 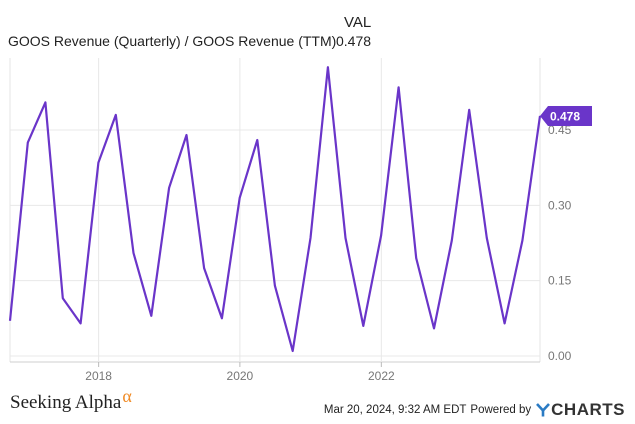 What do you see at coordinates (354, 41) in the screenshot?
I see `series-current-value: 0.478` at bounding box center [354, 41].